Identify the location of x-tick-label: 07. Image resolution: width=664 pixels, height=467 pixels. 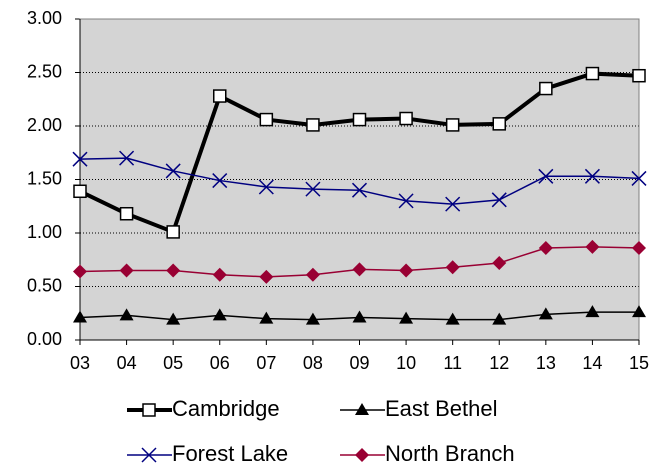
(266, 363).